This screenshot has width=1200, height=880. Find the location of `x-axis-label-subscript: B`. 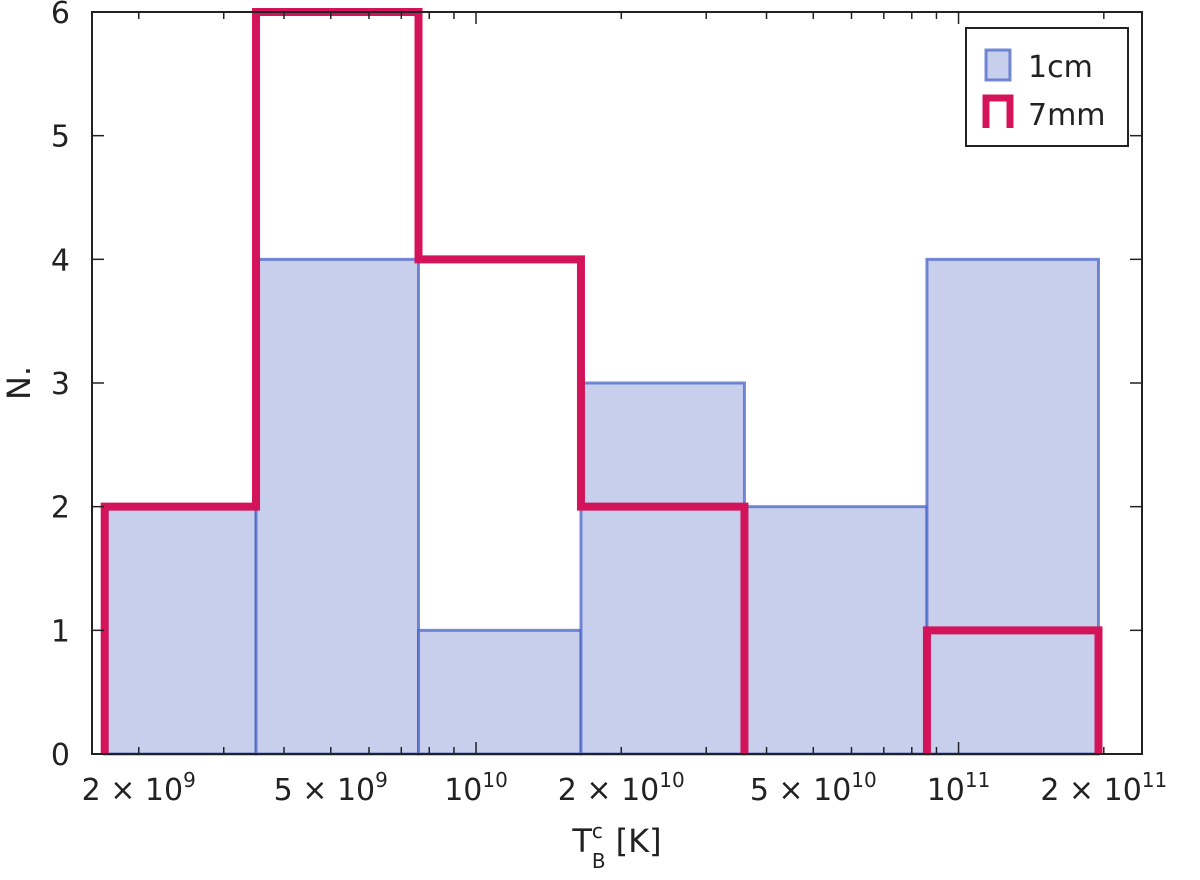

x-axis-label-subscript: B is located at coordinates (599, 861).